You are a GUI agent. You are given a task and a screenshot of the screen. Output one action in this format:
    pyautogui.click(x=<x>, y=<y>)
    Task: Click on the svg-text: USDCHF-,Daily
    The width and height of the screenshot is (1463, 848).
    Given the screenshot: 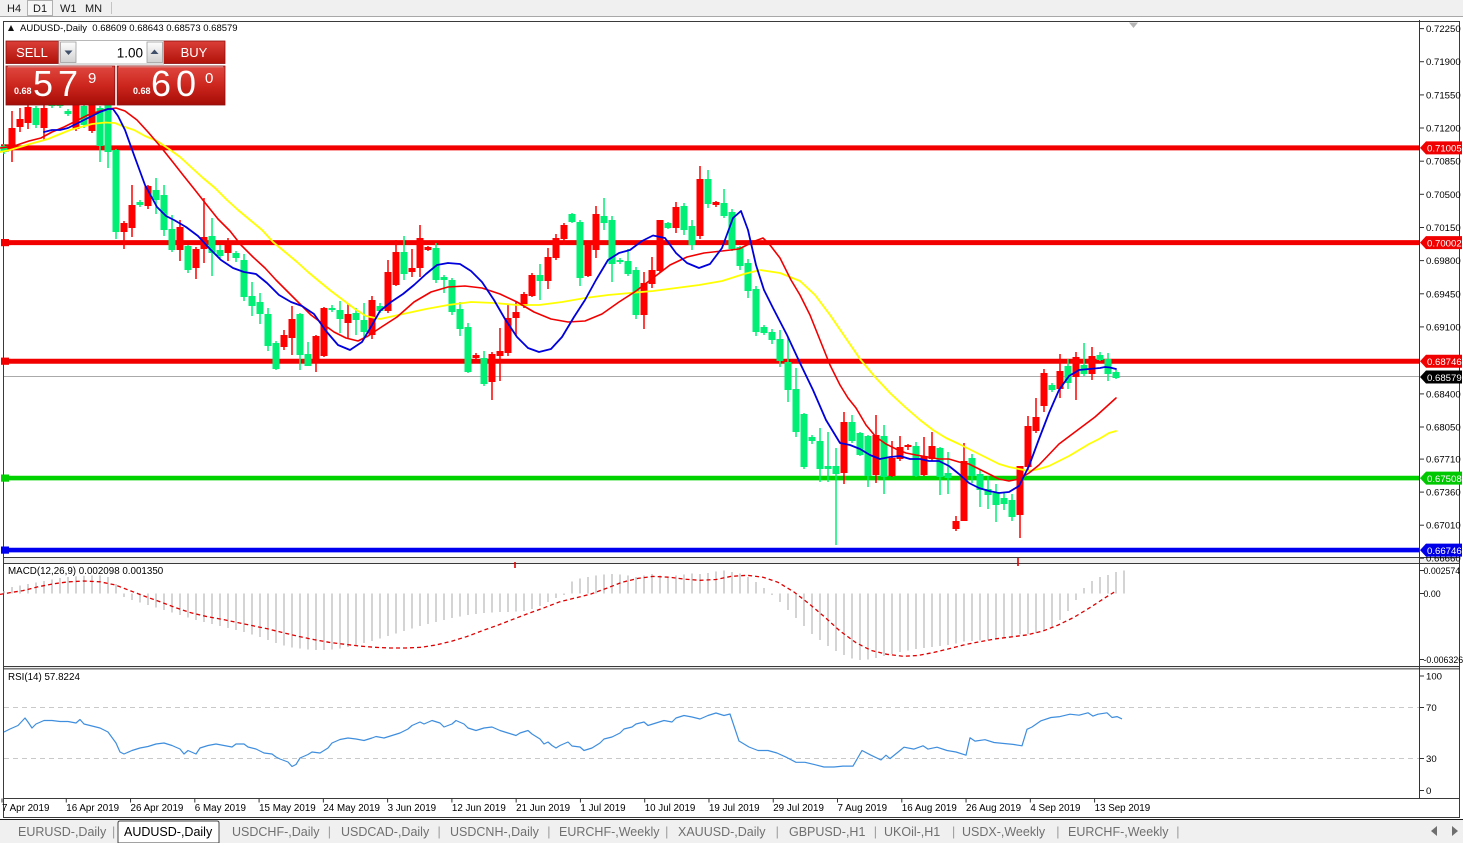 What is the action you would take?
    pyautogui.click(x=276, y=832)
    